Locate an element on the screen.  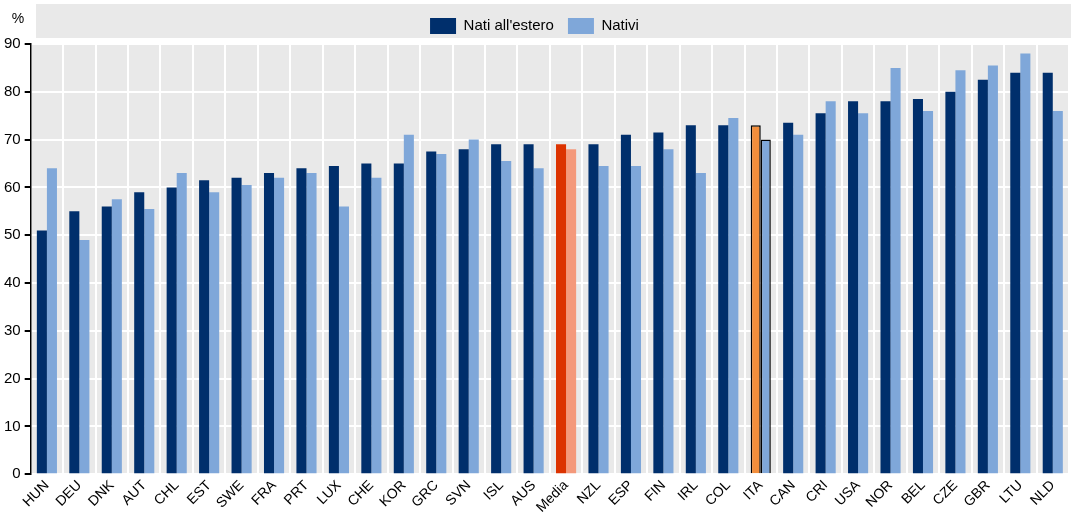
x-tick-label: FIN is located at coordinates (654, 490).